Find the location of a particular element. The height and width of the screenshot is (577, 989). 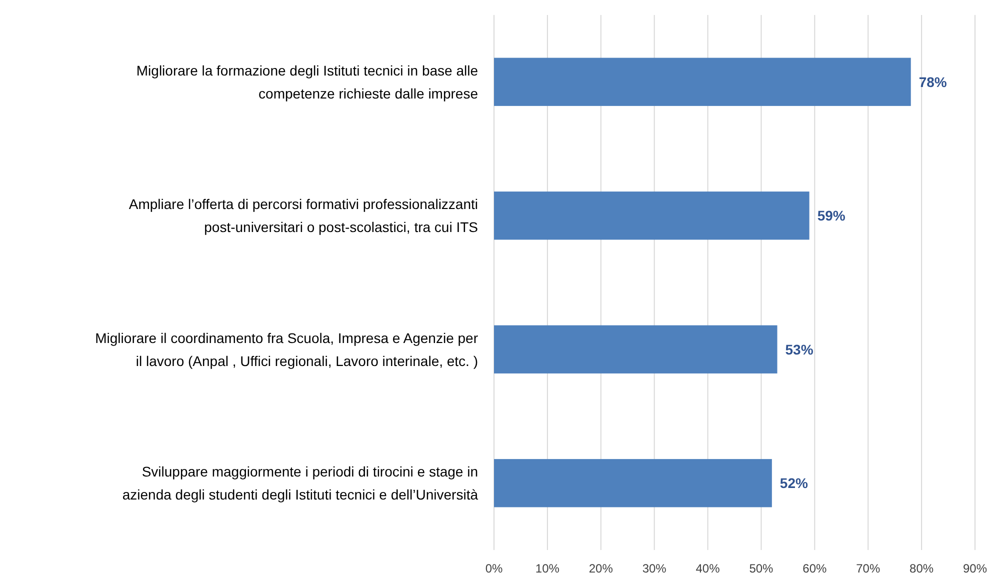

x-tick-label: 20% is located at coordinates (601, 569).